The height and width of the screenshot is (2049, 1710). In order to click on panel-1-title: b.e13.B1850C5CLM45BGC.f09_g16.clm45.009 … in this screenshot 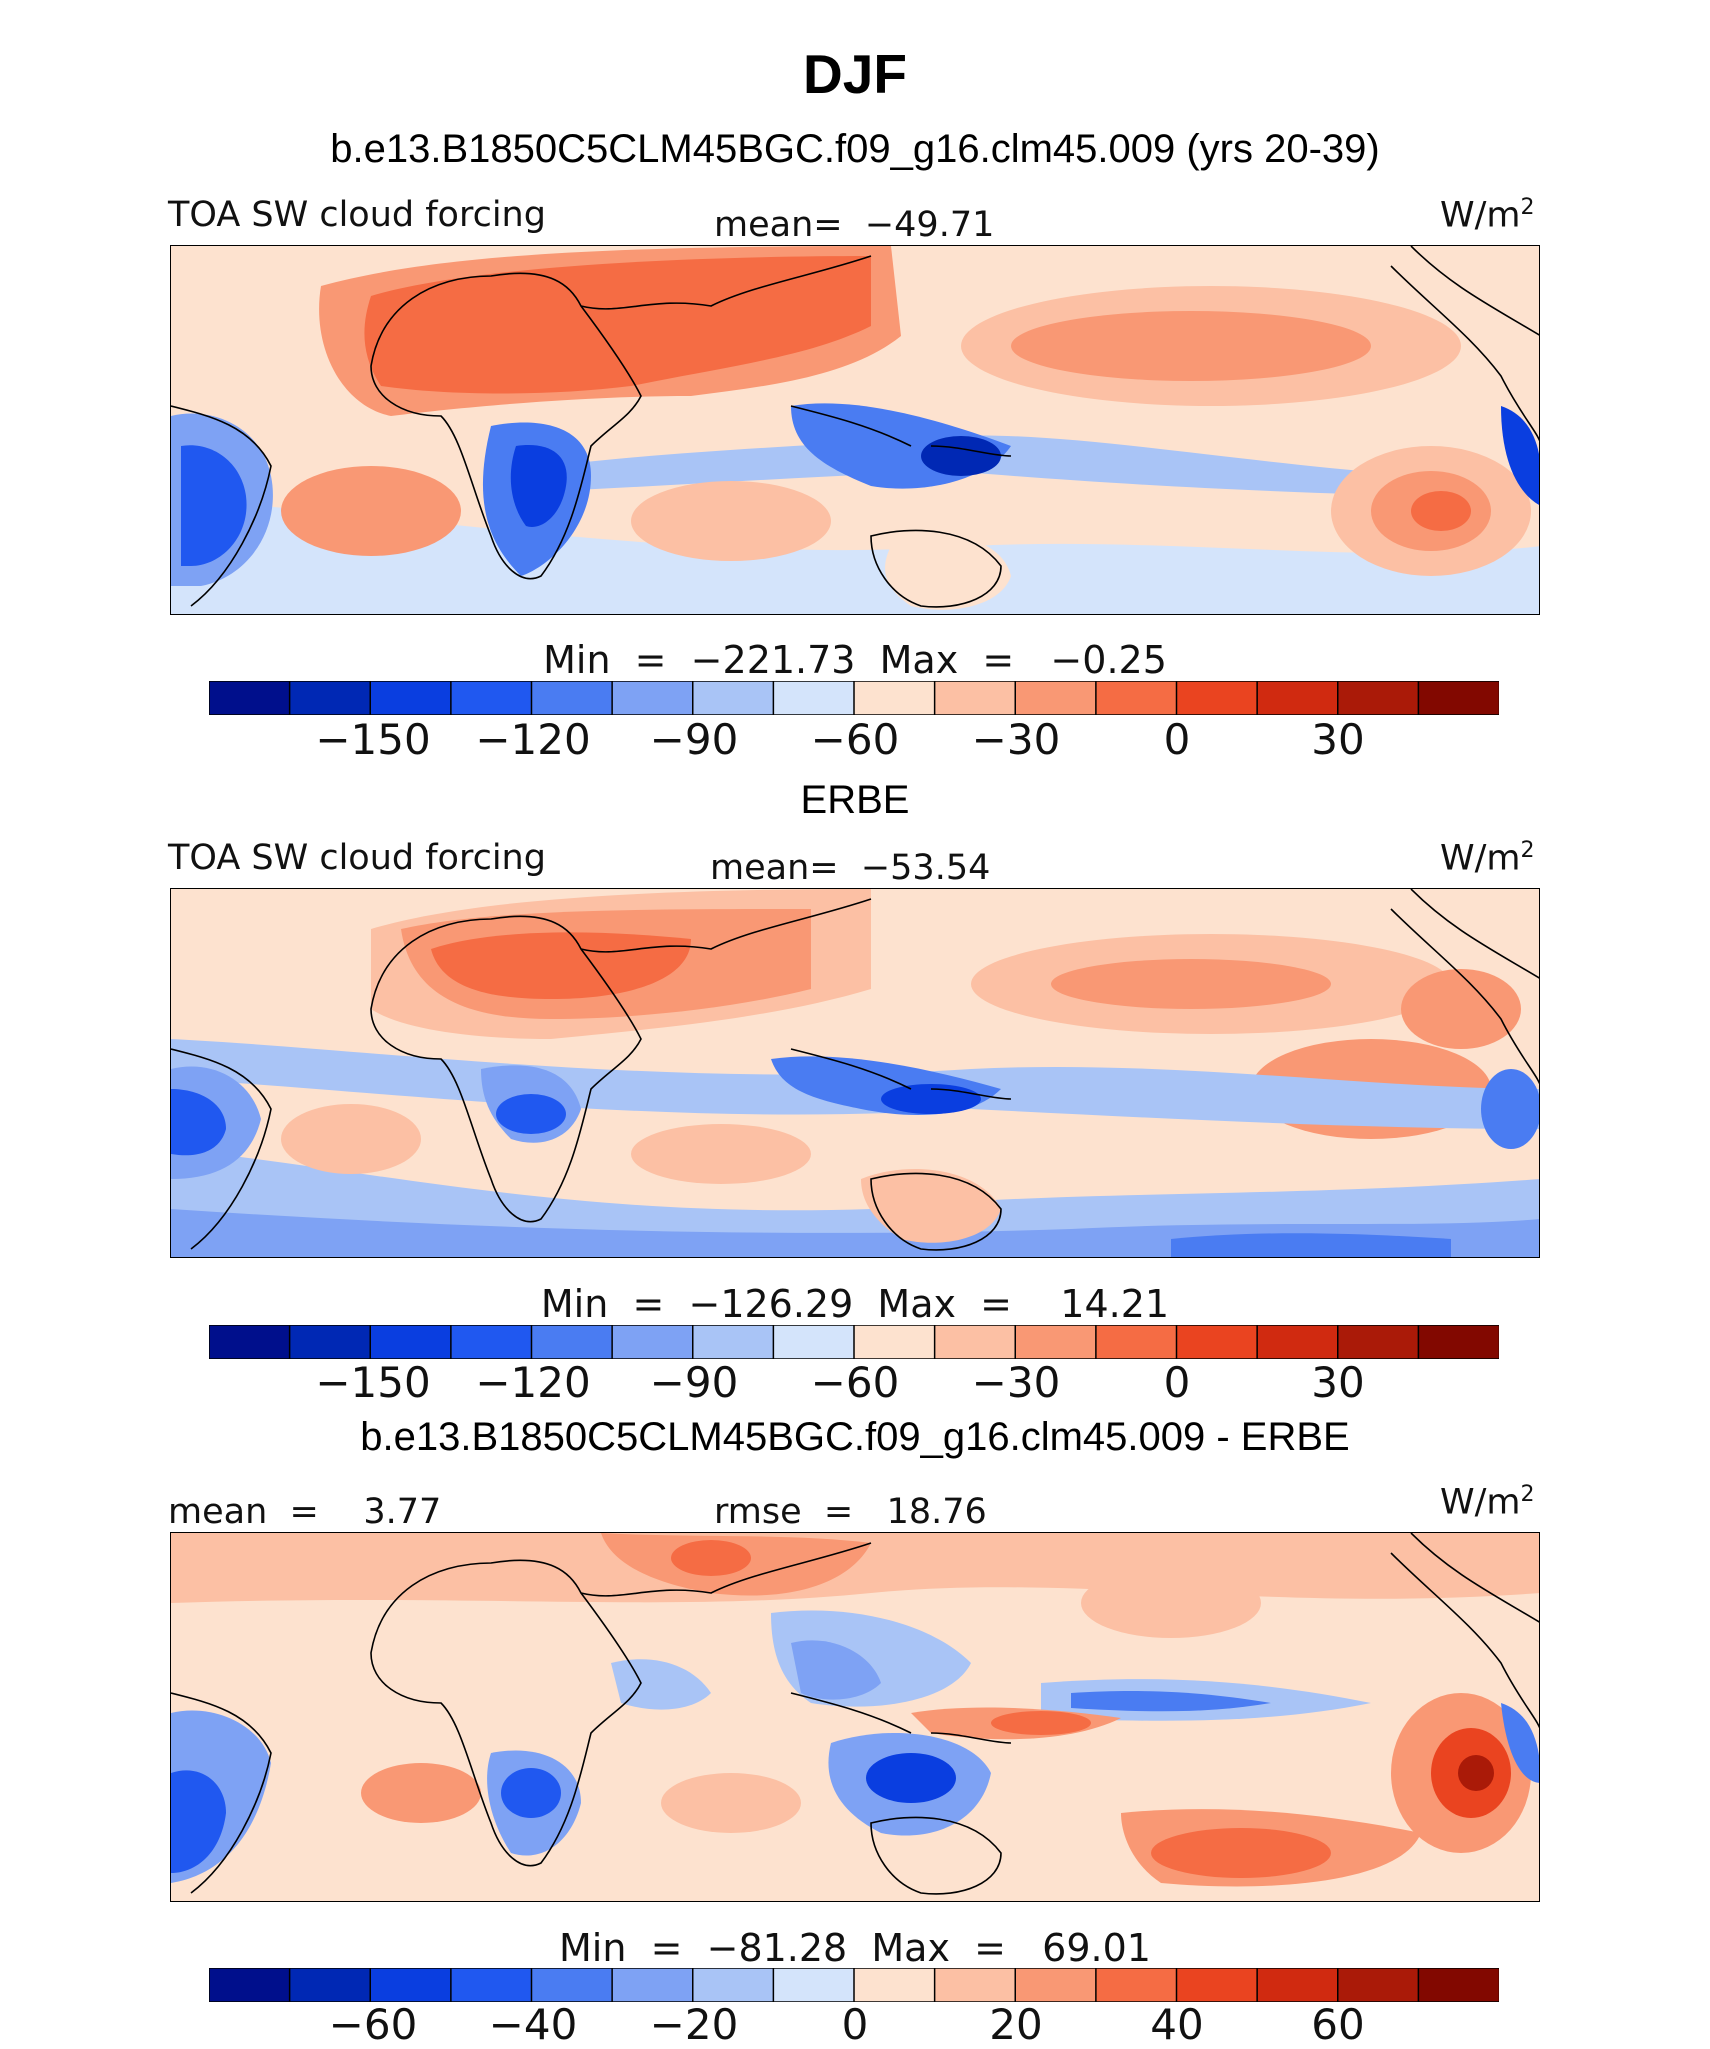, I will do `click(855, 149)`.